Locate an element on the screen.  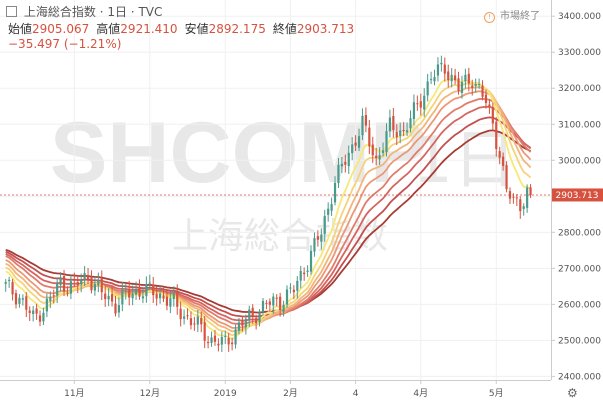
symbol-checkbox-icon is located at coordinates (11, 11).